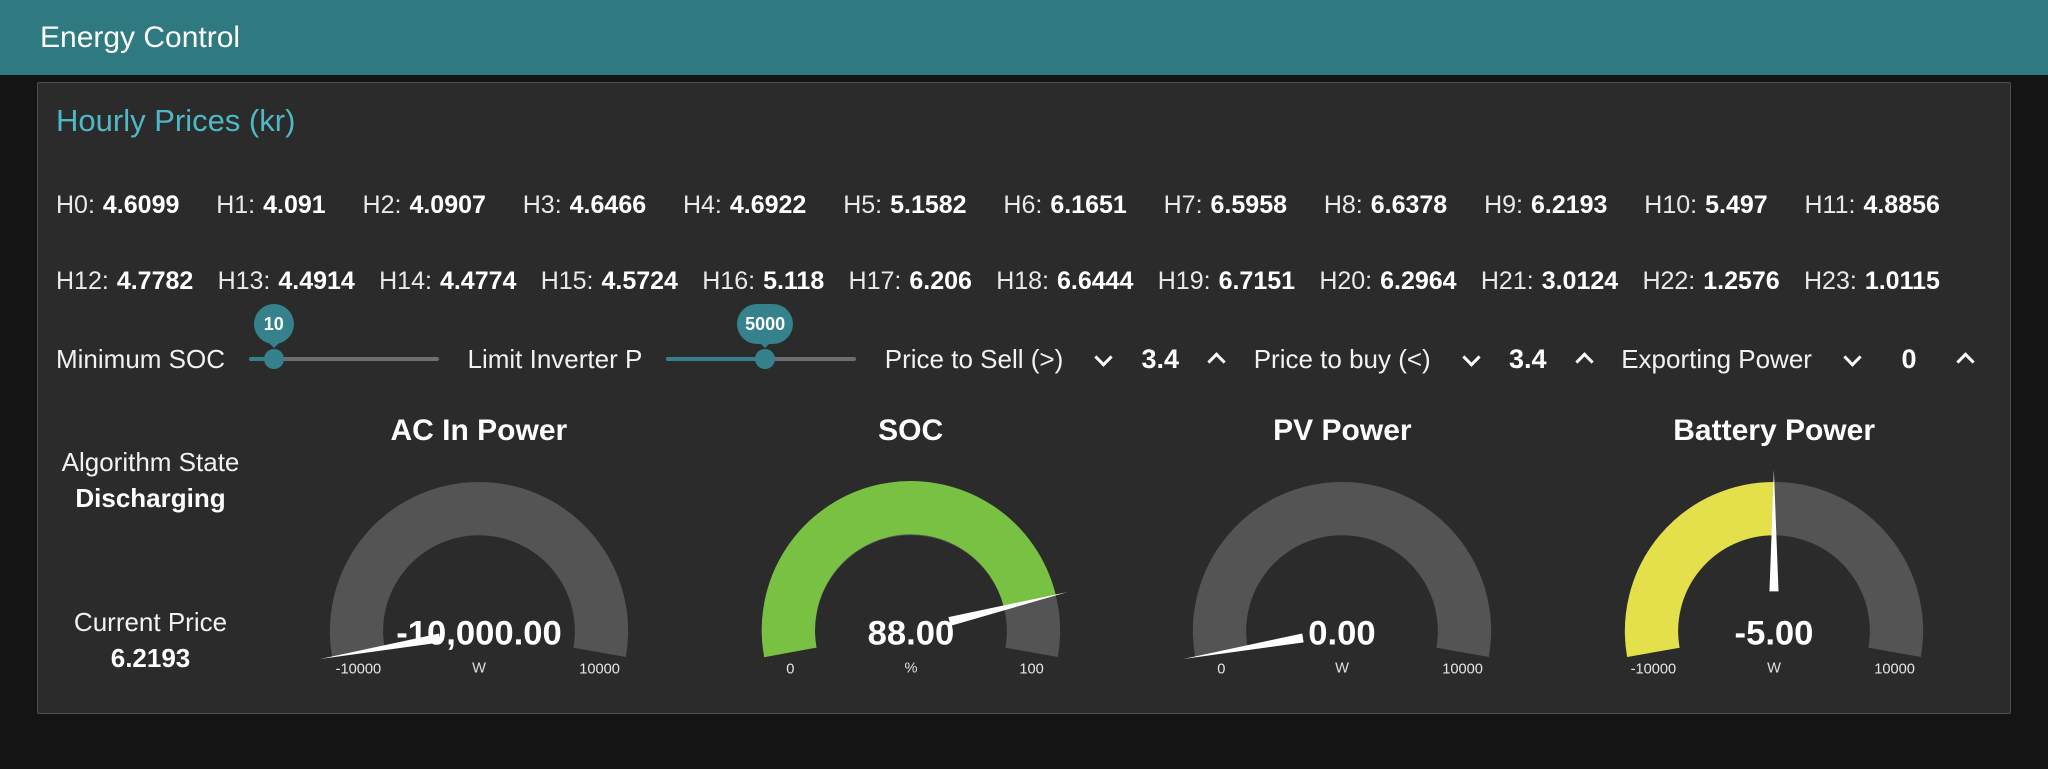  Describe the element at coordinates (244, 281) in the screenshot. I see `hourly-price-label: H13:` at that location.